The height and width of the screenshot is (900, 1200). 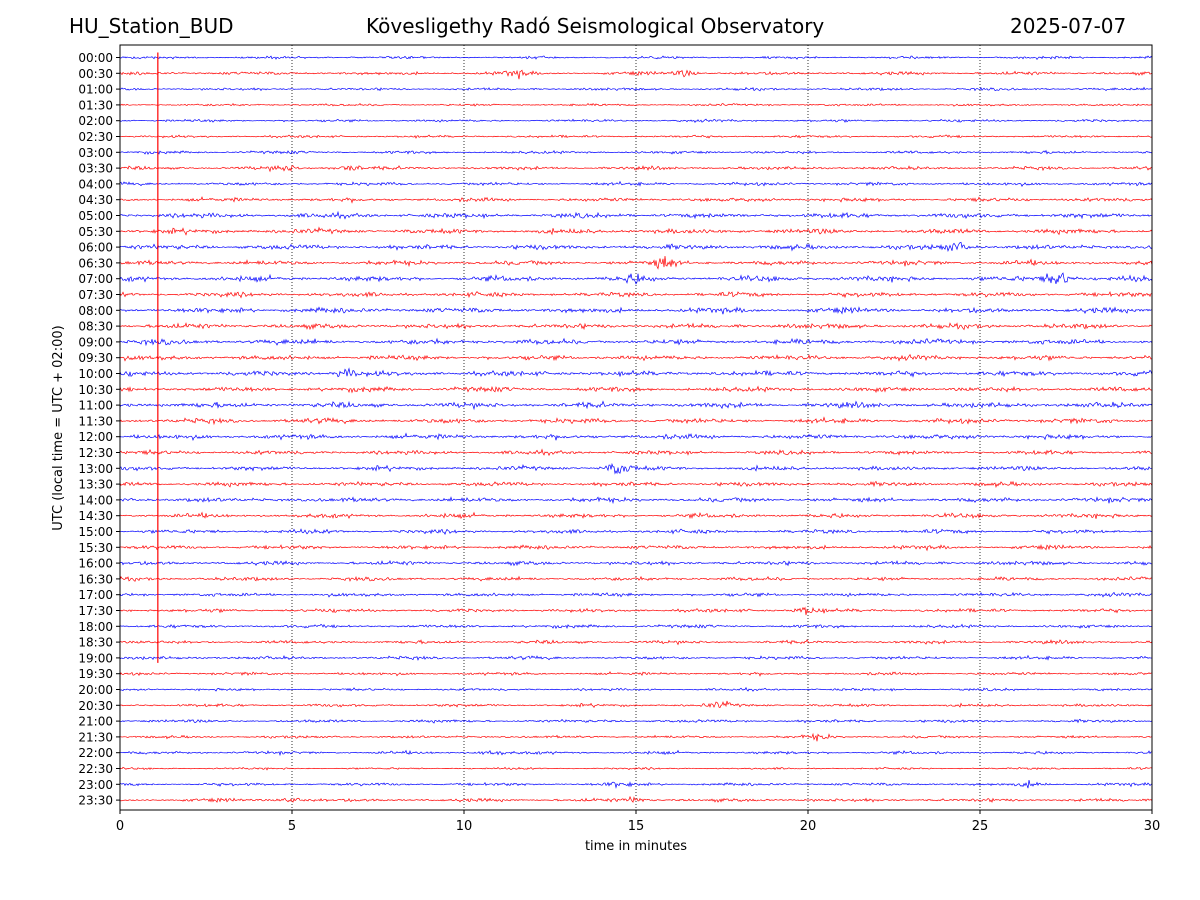 What do you see at coordinates (95, 564) in the screenshot?
I see `y-tick-label-1600: 16:00` at bounding box center [95, 564].